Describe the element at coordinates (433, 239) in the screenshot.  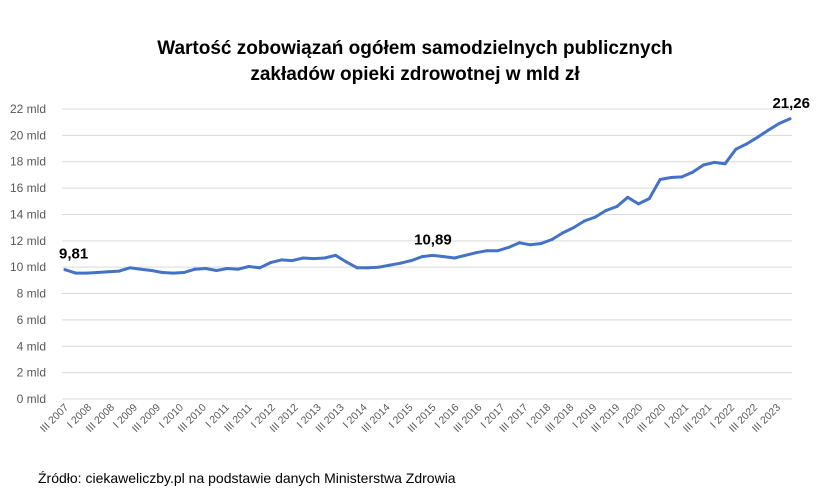
I see `data-label: 10,89` at that location.